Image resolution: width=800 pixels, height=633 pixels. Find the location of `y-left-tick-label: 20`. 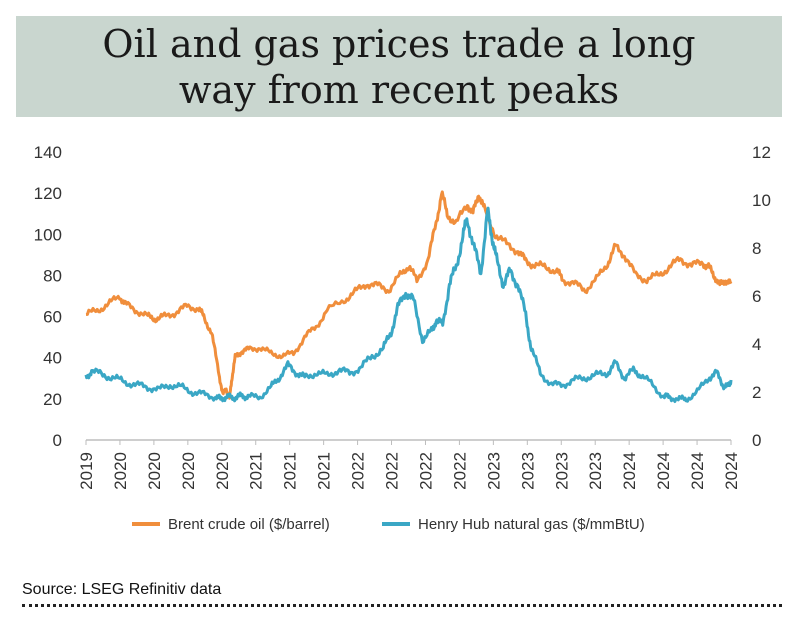

y-left-tick-label: 20 is located at coordinates (52, 399).